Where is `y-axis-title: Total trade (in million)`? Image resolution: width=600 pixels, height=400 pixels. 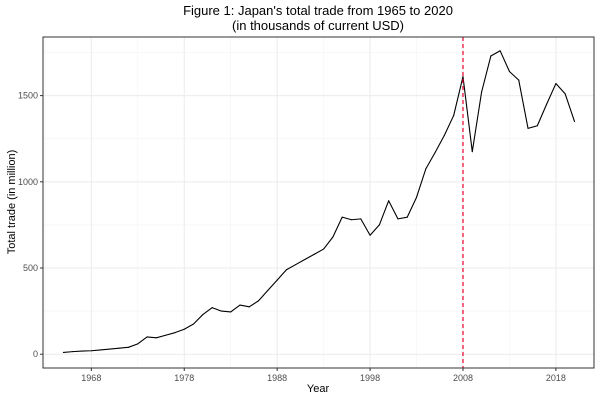
y-axis-title: Total trade (in million) is located at coordinates (12, 202).